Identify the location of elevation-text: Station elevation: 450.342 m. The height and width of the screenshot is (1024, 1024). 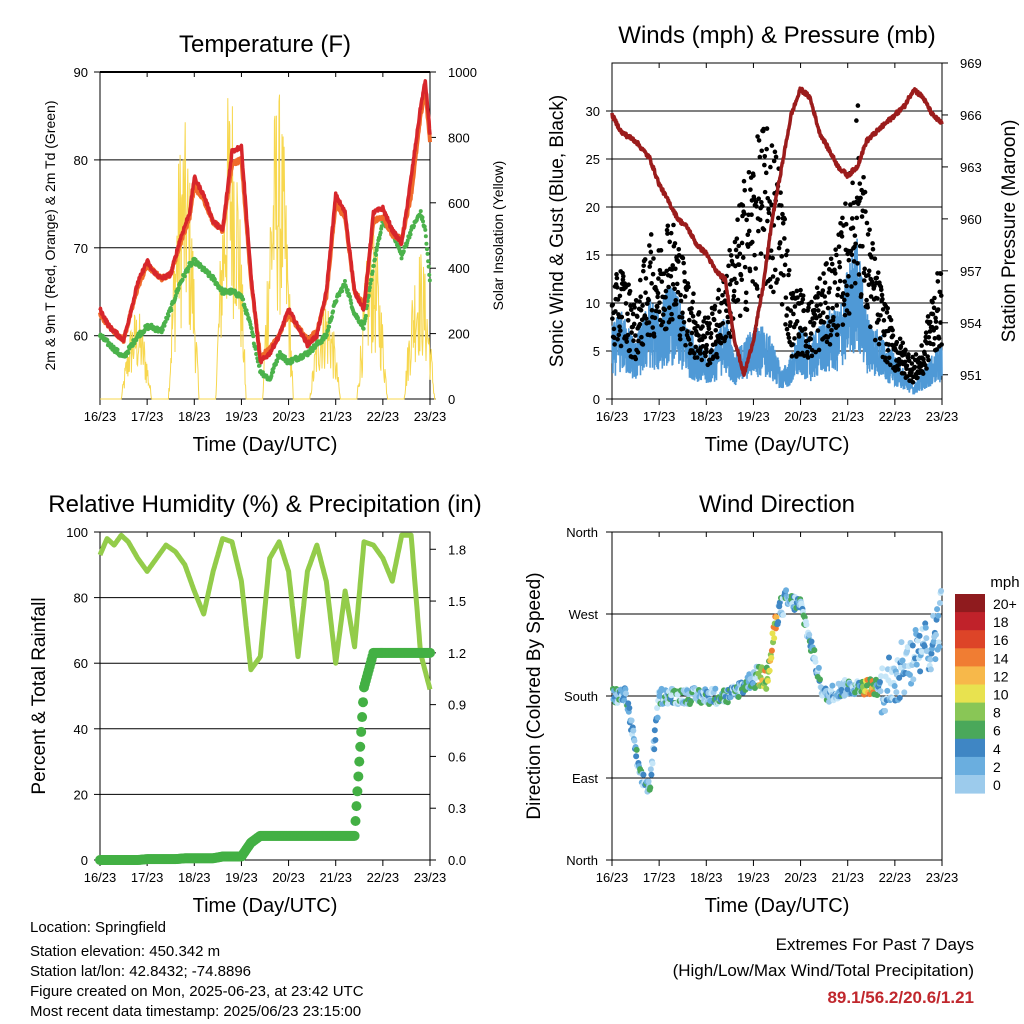
(125, 951).